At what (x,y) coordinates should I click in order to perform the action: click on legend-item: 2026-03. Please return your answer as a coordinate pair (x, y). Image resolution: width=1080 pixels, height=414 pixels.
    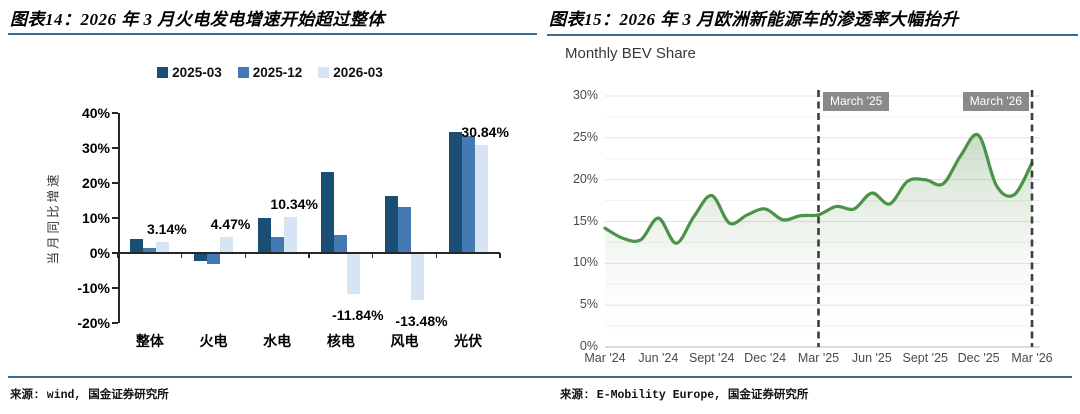
    Looking at the image, I should click on (350, 72).